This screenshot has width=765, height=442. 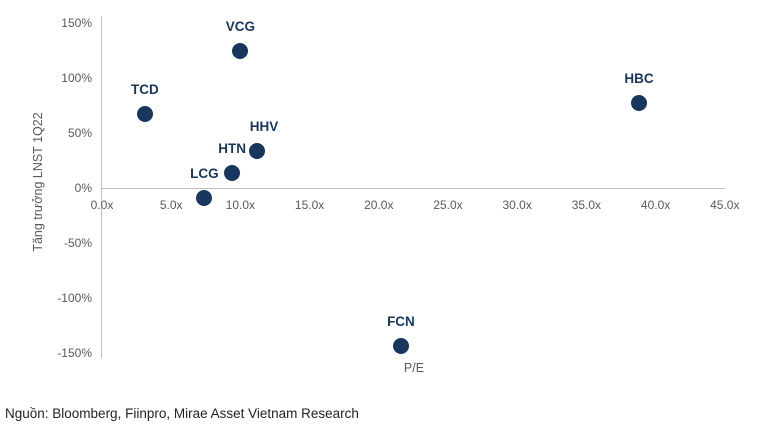 I want to click on y-tick-label: -150%, so click(x=74, y=353).